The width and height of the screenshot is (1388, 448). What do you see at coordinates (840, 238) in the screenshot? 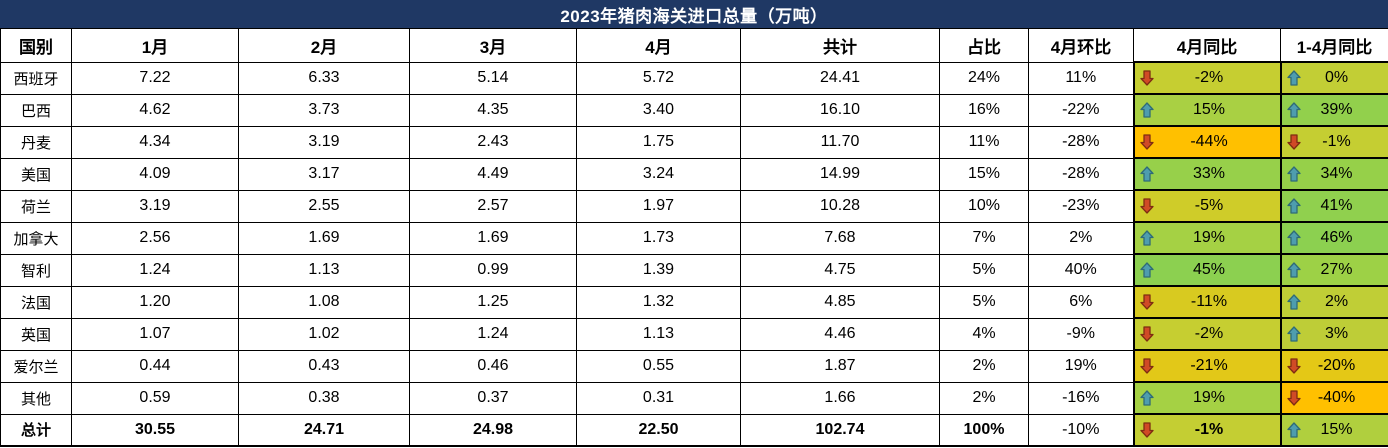
I see `total-cell: 7.68` at bounding box center [840, 238].